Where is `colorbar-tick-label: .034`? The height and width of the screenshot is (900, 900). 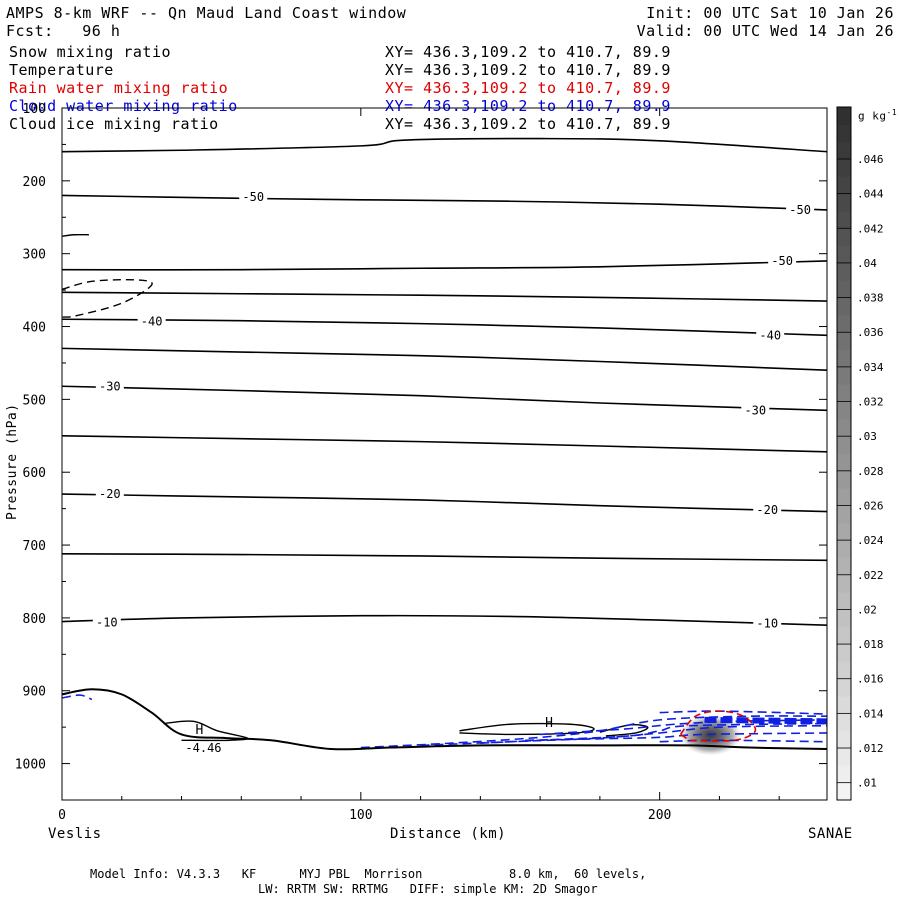
colorbar-tick-label: .034 is located at coordinates (870, 367).